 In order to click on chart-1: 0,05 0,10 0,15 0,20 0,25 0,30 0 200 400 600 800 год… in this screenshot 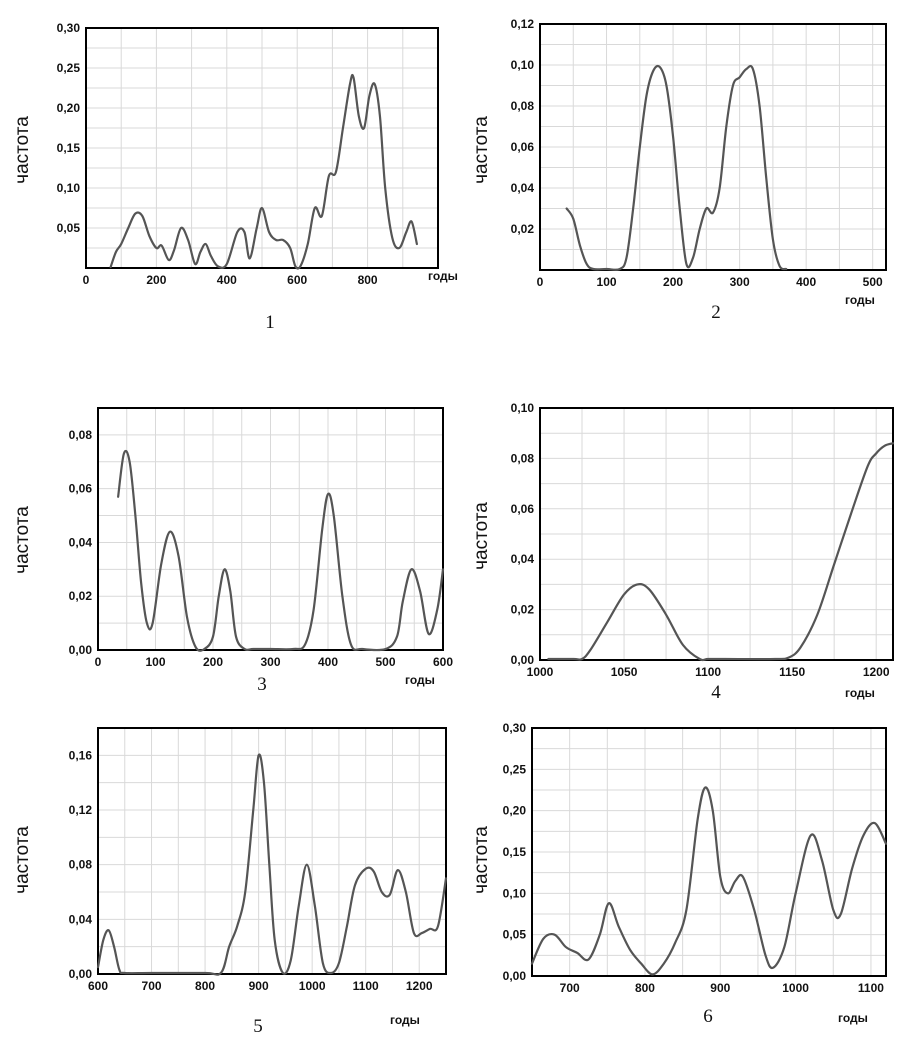, I will do `click(235, 177)`.